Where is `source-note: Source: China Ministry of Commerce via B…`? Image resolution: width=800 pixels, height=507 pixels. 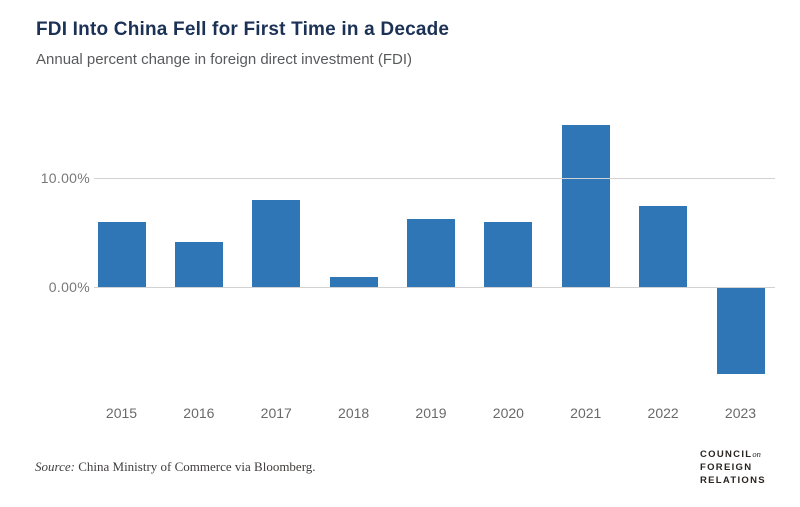
source-note: Source: China Ministry of Commerce via B… is located at coordinates (175, 467).